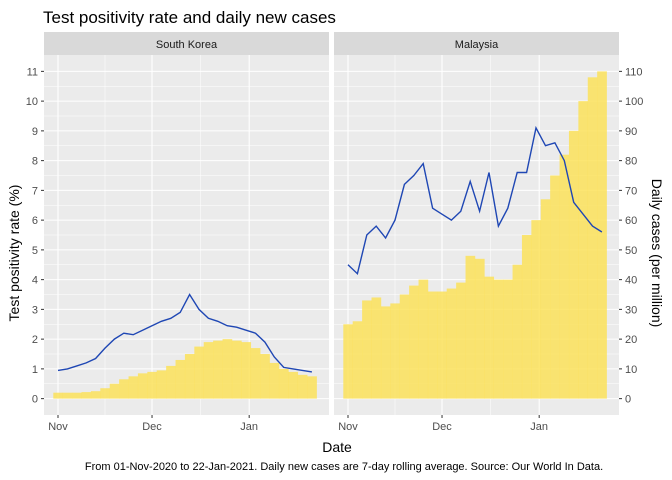 Image resolution: width=672 pixels, height=480 pixels. What do you see at coordinates (634, 72) in the screenshot?
I see `y-right-tick-label: 110` at bounding box center [634, 72].